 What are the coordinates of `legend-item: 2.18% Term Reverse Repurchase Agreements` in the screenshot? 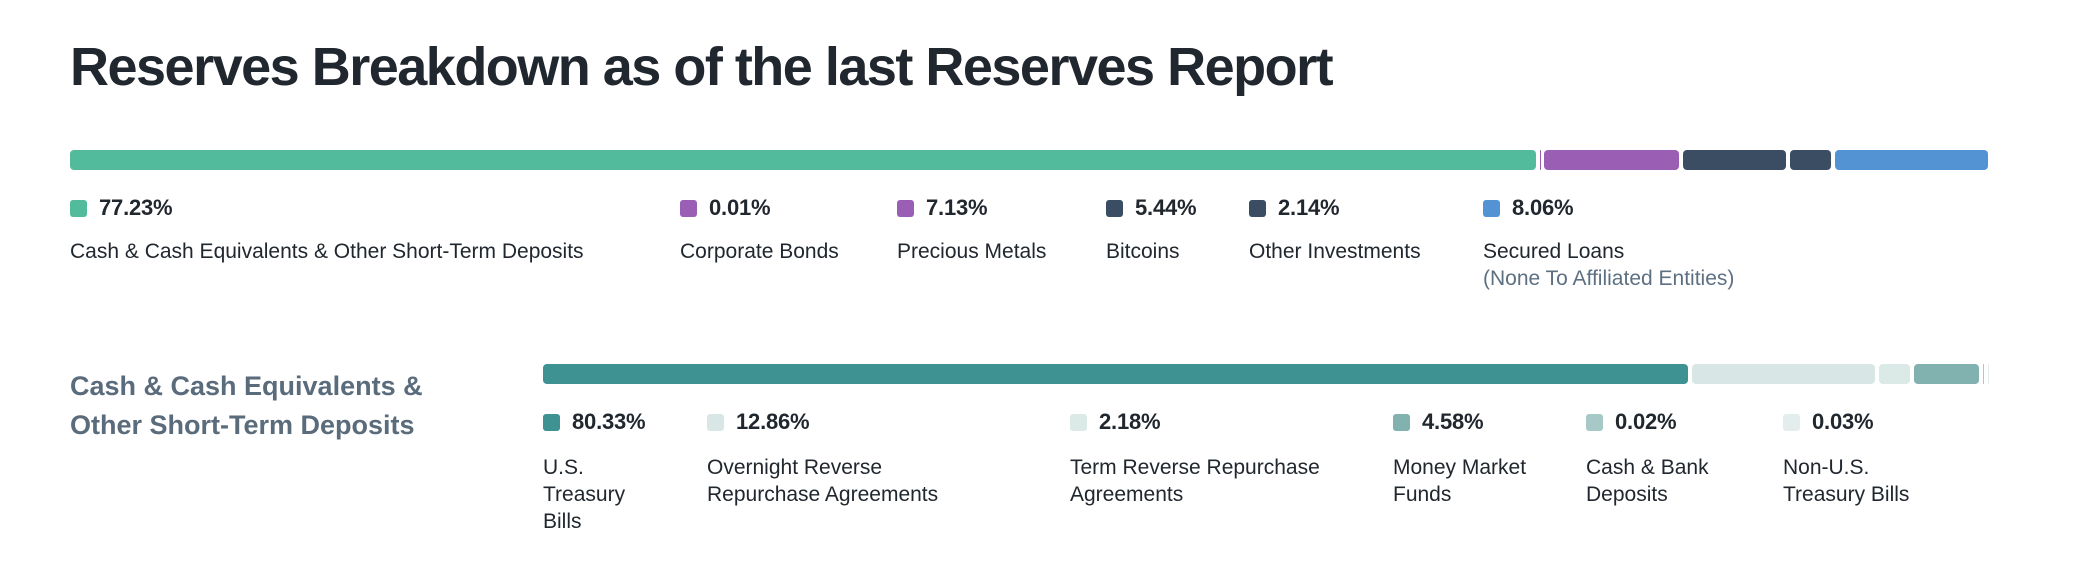 It's located at (1220, 458).